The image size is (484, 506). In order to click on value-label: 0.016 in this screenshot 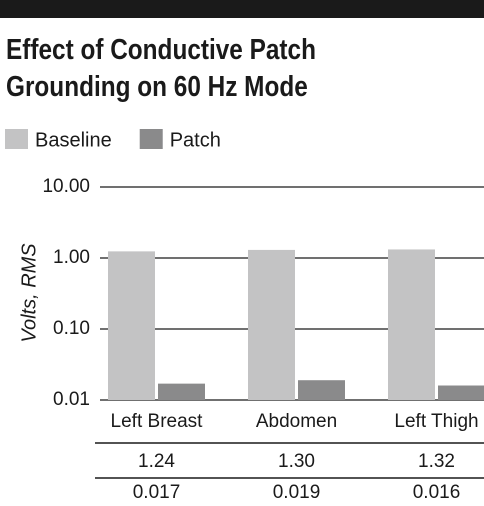, I will do `click(437, 492)`.